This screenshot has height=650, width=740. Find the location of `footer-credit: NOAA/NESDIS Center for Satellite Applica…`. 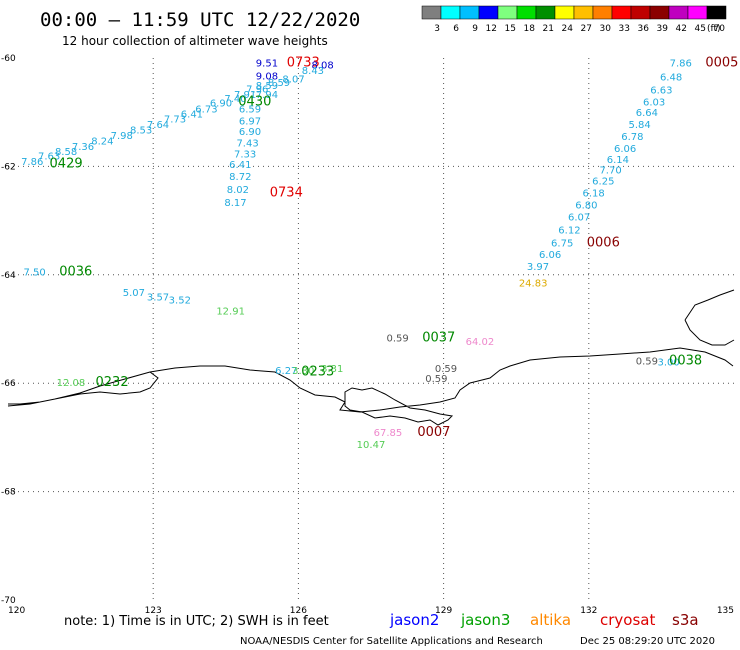

footer-credit: NOAA/NESDIS Center for Satellite Applica… is located at coordinates (391, 641).